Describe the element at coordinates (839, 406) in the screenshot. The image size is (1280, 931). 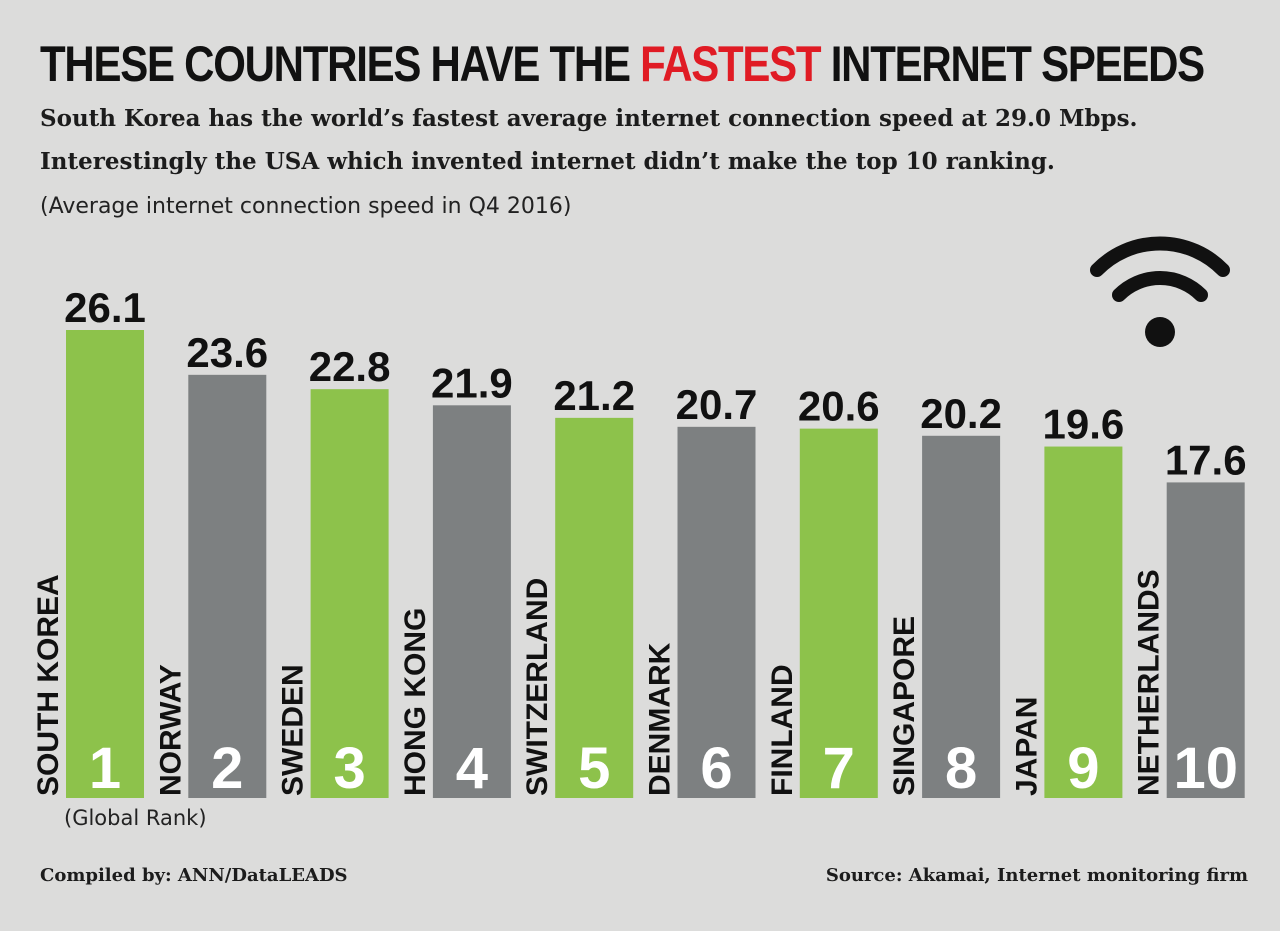
I see `value-label-7: 20.6` at that location.